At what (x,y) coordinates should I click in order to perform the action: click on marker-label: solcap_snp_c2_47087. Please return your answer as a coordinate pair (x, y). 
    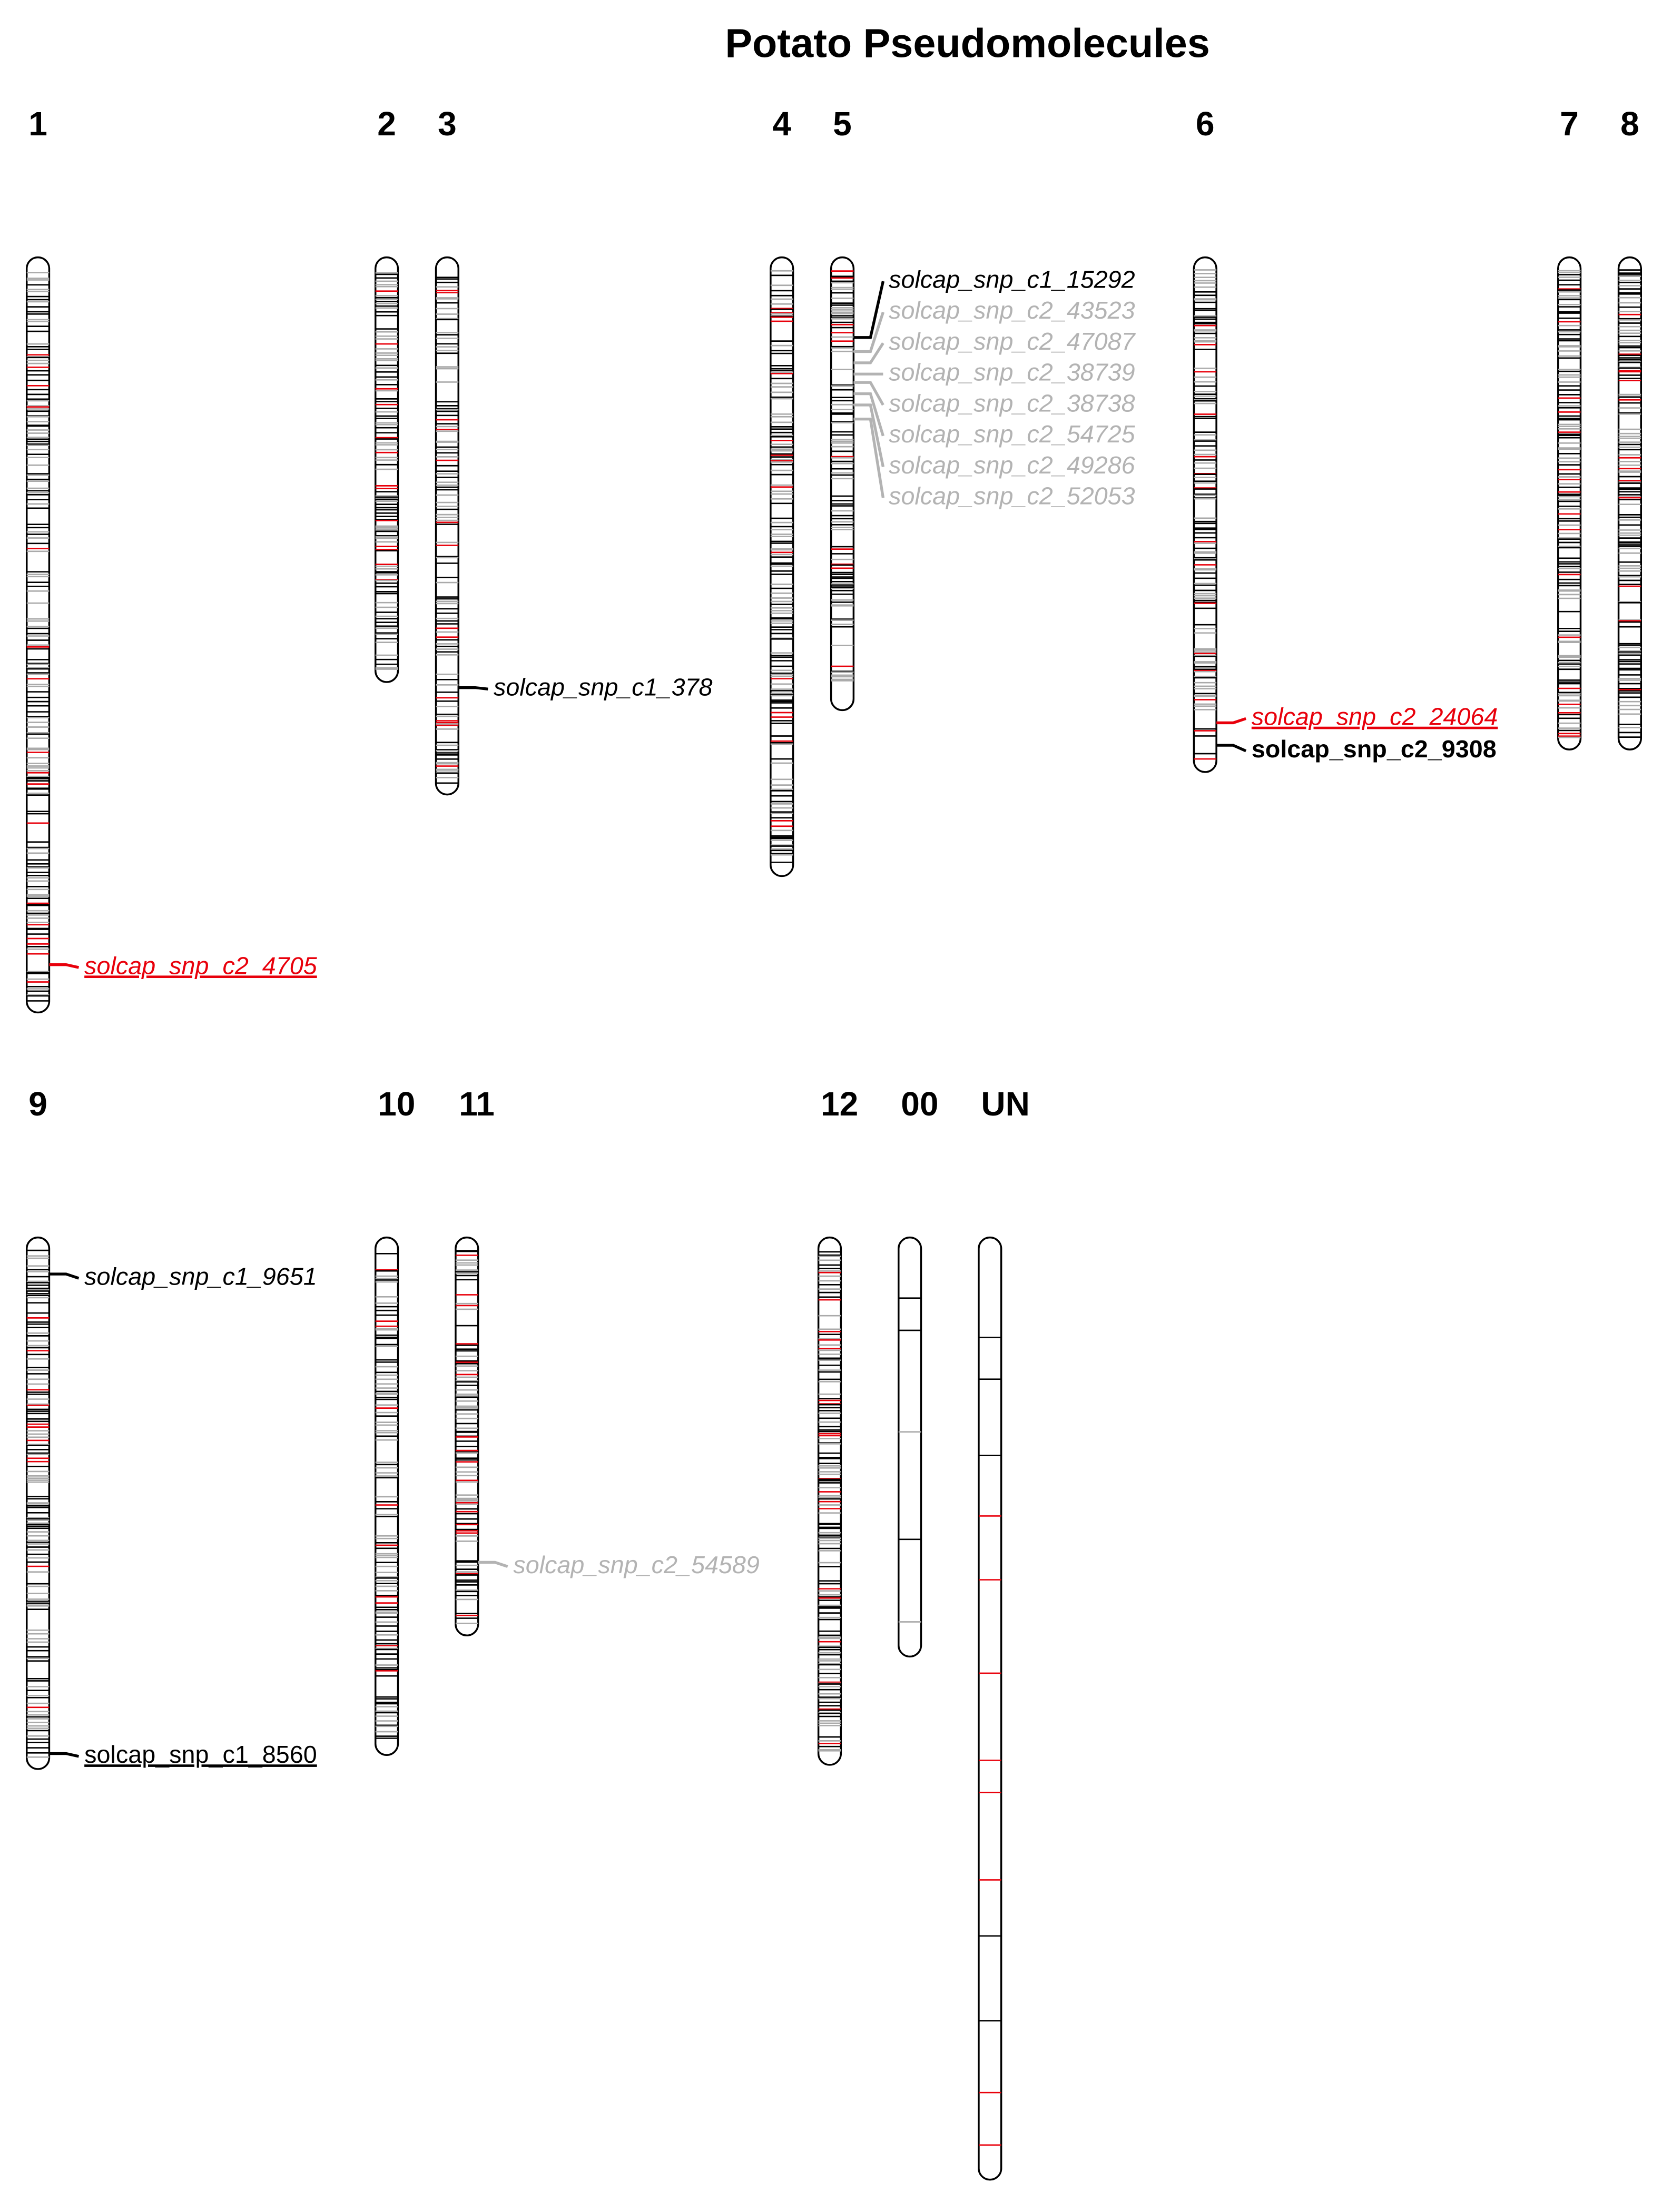
    Looking at the image, I should click on (1012, 341).